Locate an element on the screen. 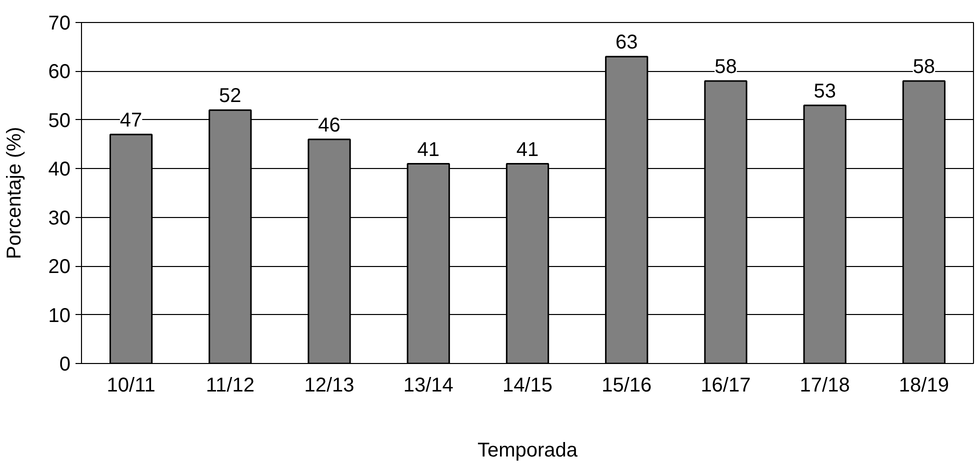 The height and width of the screenshot is (464, 978). y-tick-label: 30 is located at coordinates (59, 218).